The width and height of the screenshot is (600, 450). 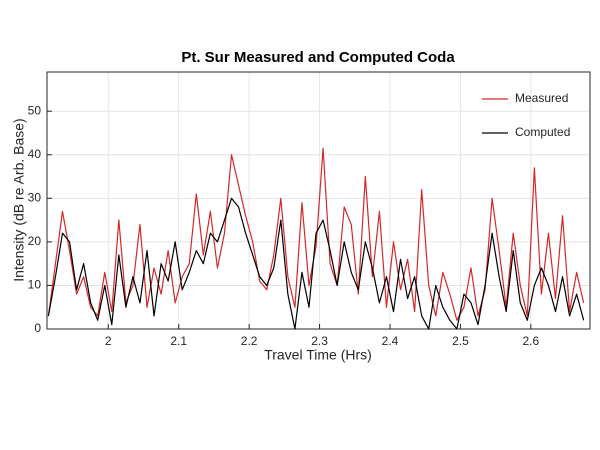 What do you see at coordinates (530, 341) in the screenshot?
I see `x-tick-label: 2.6` at bounding box center [530, 341].